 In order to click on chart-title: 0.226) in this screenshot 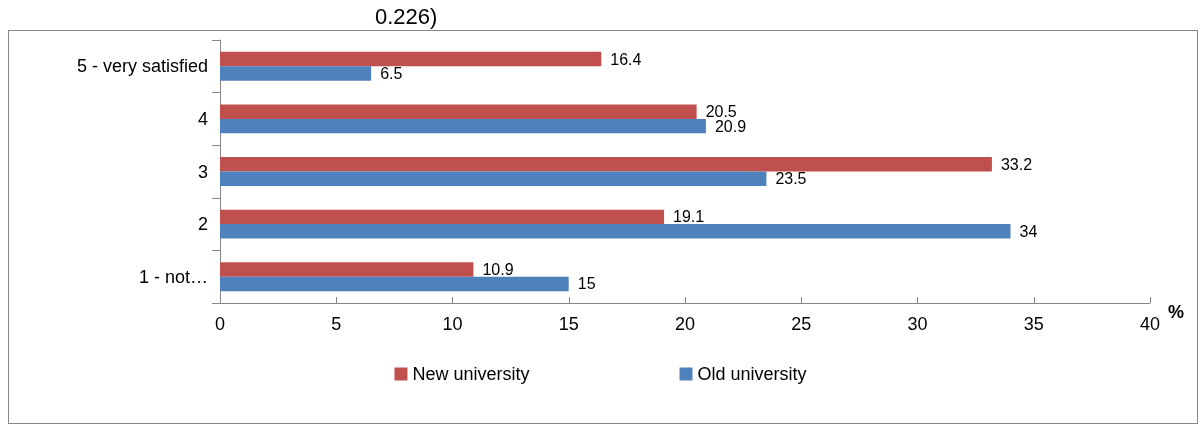, I will do `click(406, 16)`.